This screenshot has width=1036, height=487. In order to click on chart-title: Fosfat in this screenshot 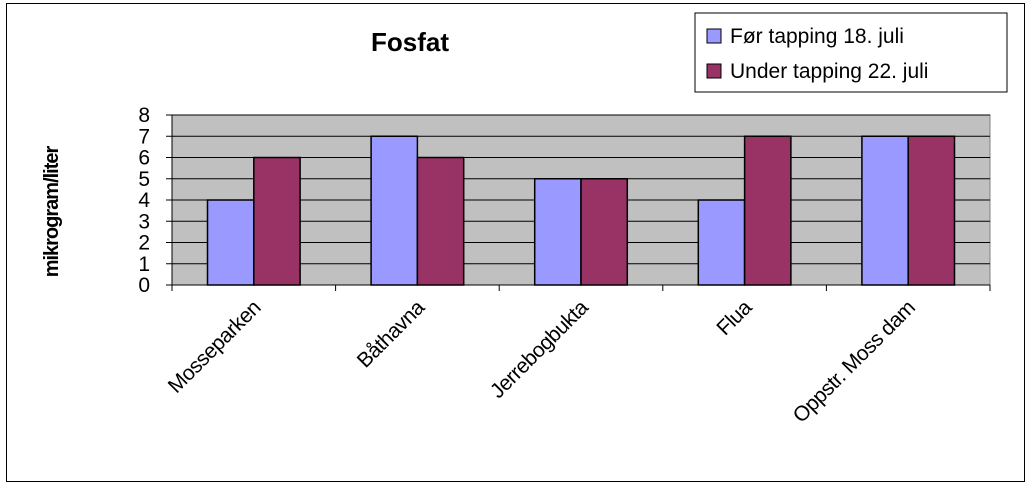, I will do `click(410, 42)`.